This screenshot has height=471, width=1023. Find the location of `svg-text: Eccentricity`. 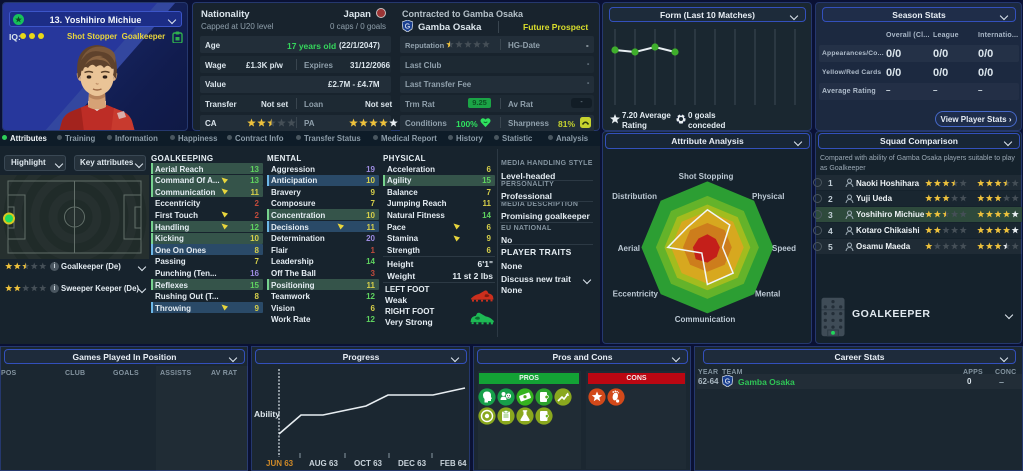

svg-text: Eccentricity is located at coordinates (636, 294).